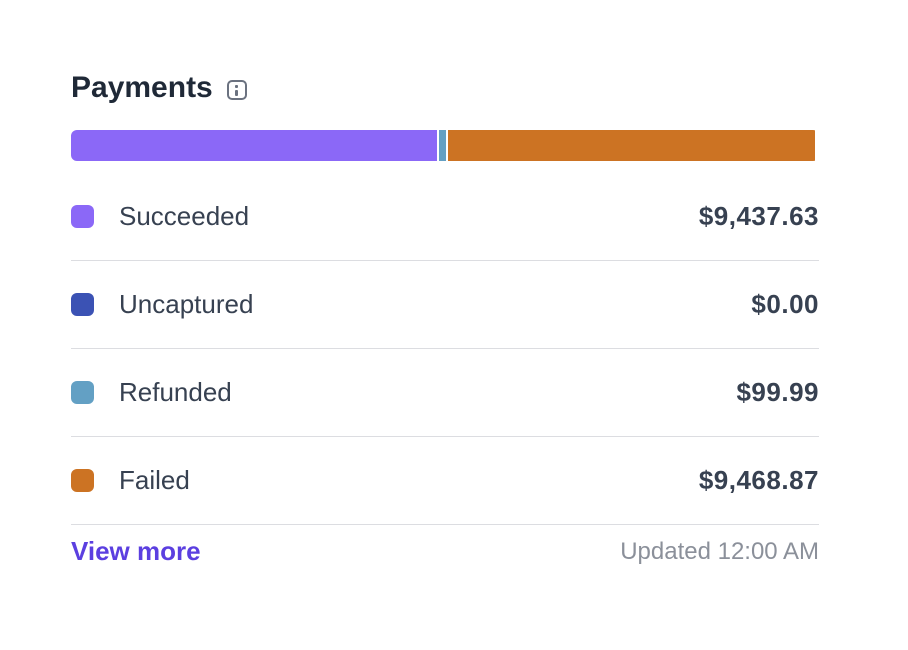 Image resolution: width=908 pixels, height=650 pixels. I want to click on status-row-succeeded: Succeeded $9,437.63, so click(445, 217).